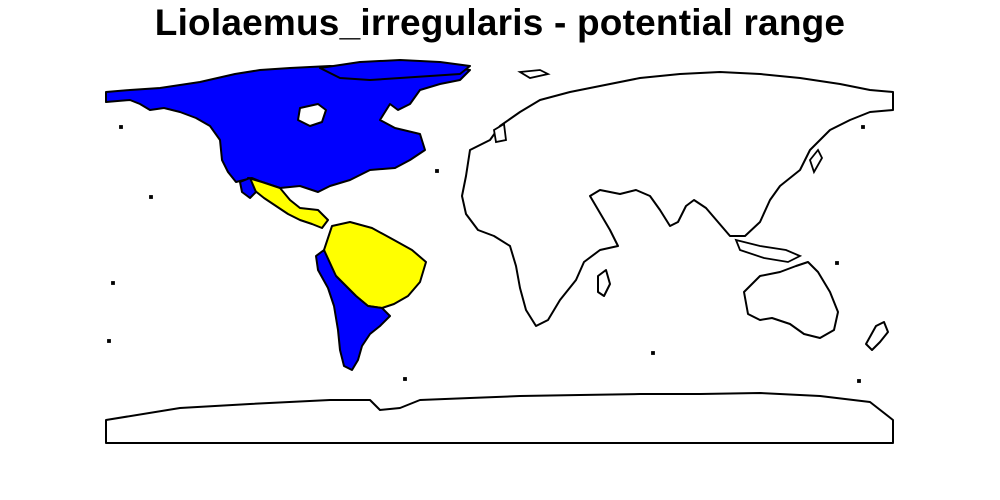 The height and width of the screenshot is (500, 1000). What do you see at coordinates (500, 133) in the screenshot?
I see `uk-islands` at bounding box center [500, 133].